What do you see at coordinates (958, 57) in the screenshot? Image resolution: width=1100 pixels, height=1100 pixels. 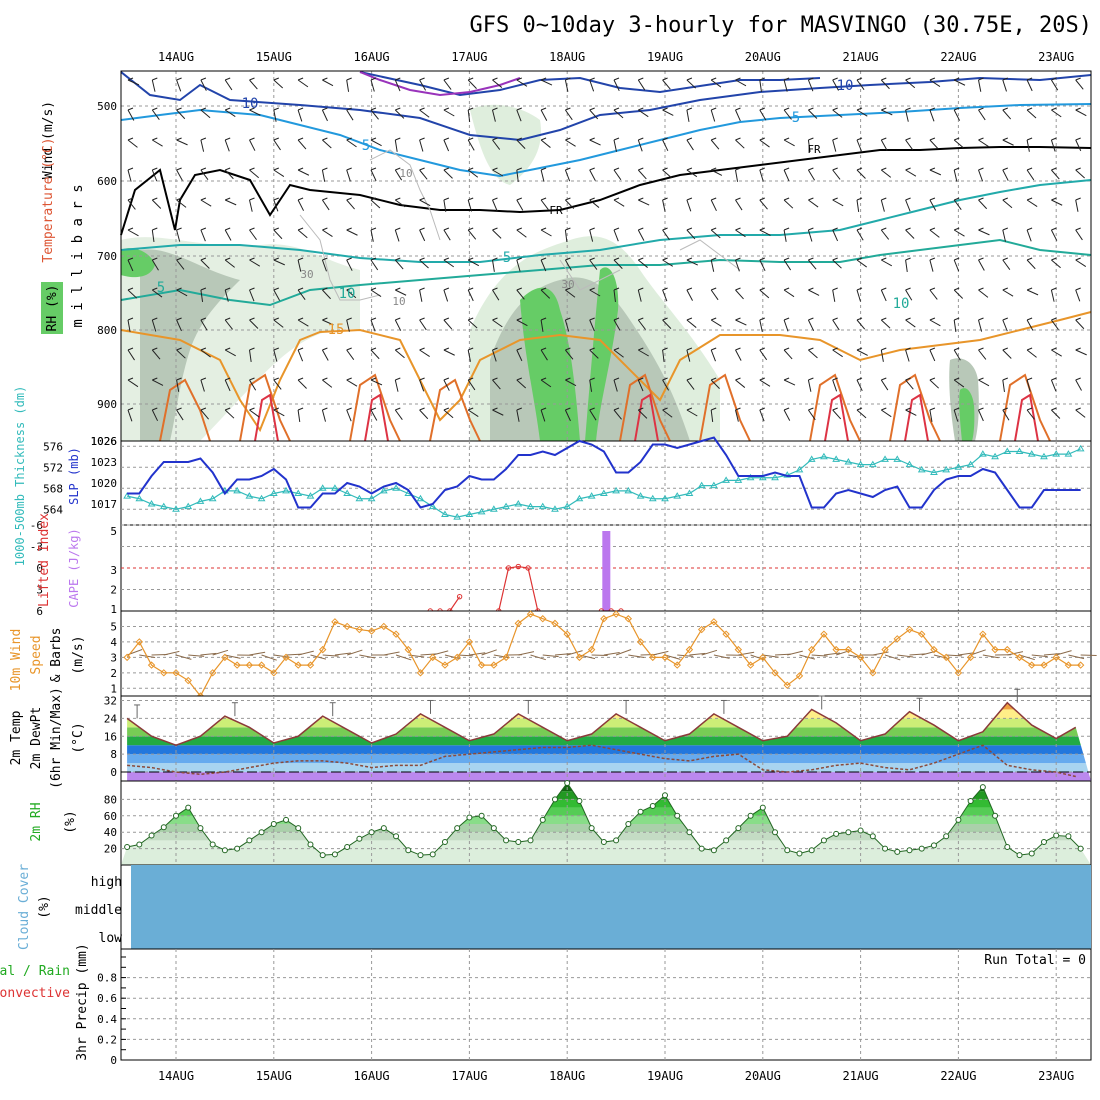 I see `date-tick-label: 22AUG` at bounding box center [958, 57].